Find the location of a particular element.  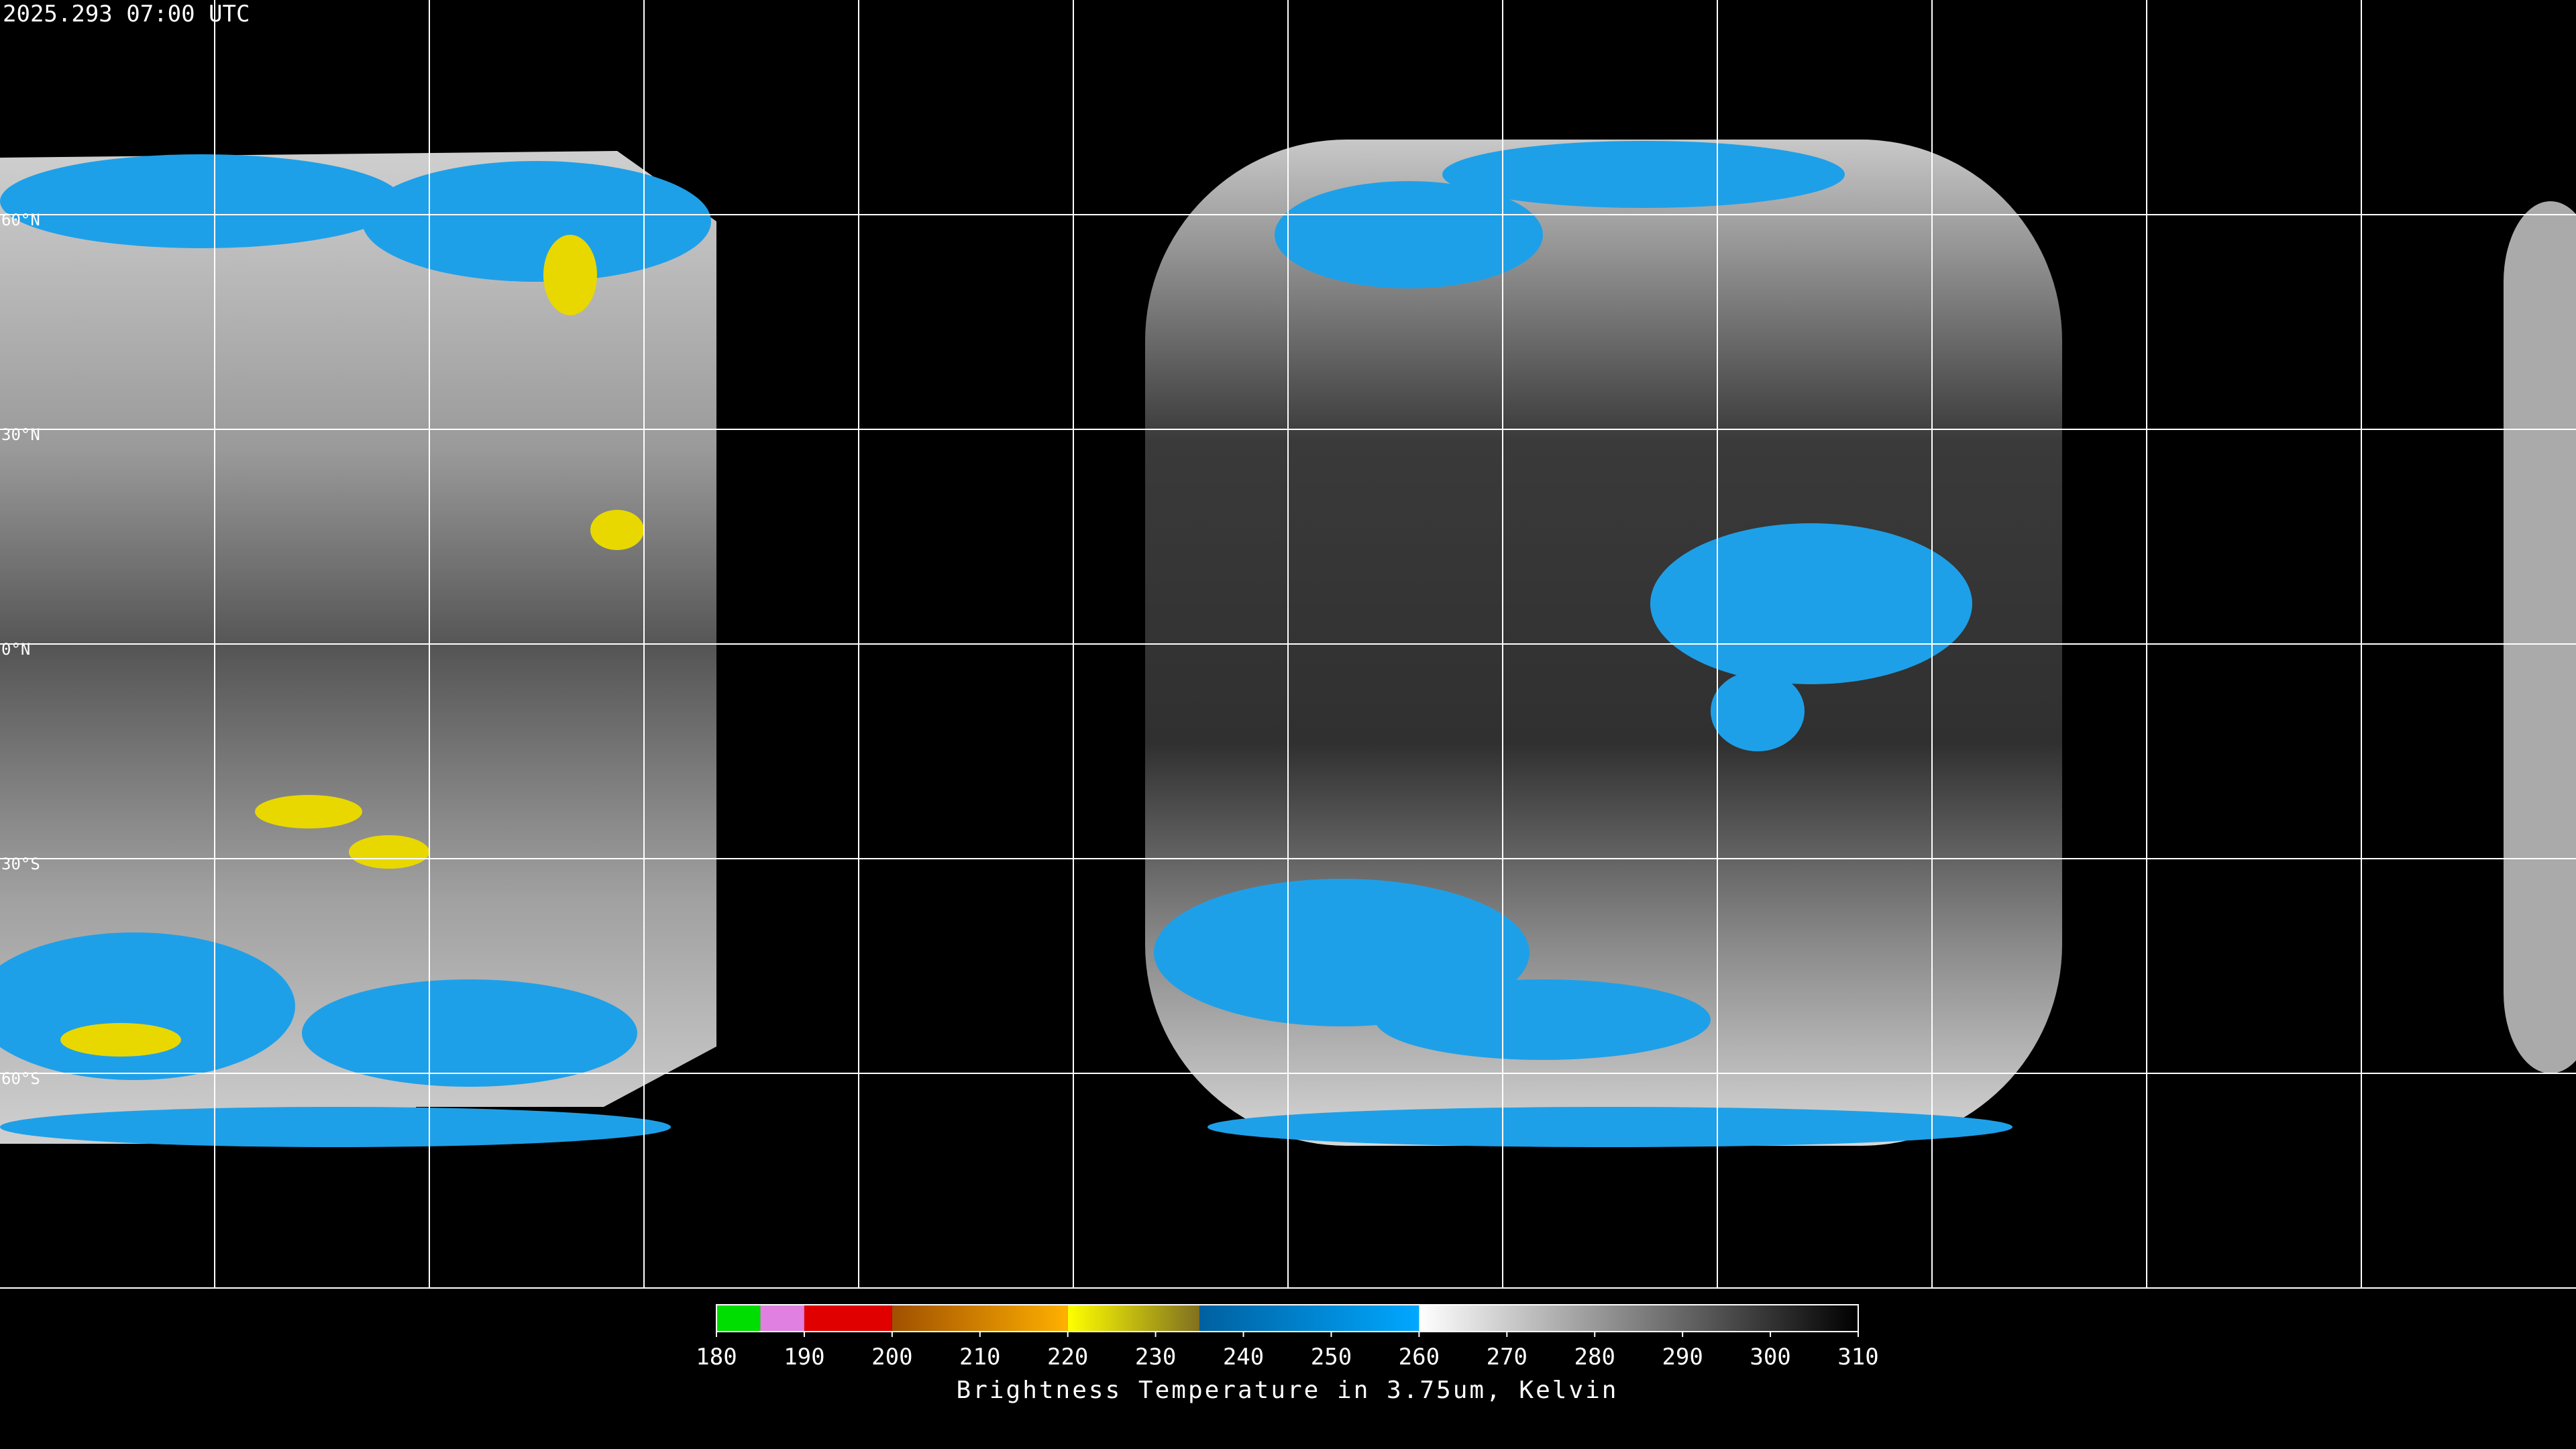

lat-label: 60°S is located at coordinates (20, 1078).